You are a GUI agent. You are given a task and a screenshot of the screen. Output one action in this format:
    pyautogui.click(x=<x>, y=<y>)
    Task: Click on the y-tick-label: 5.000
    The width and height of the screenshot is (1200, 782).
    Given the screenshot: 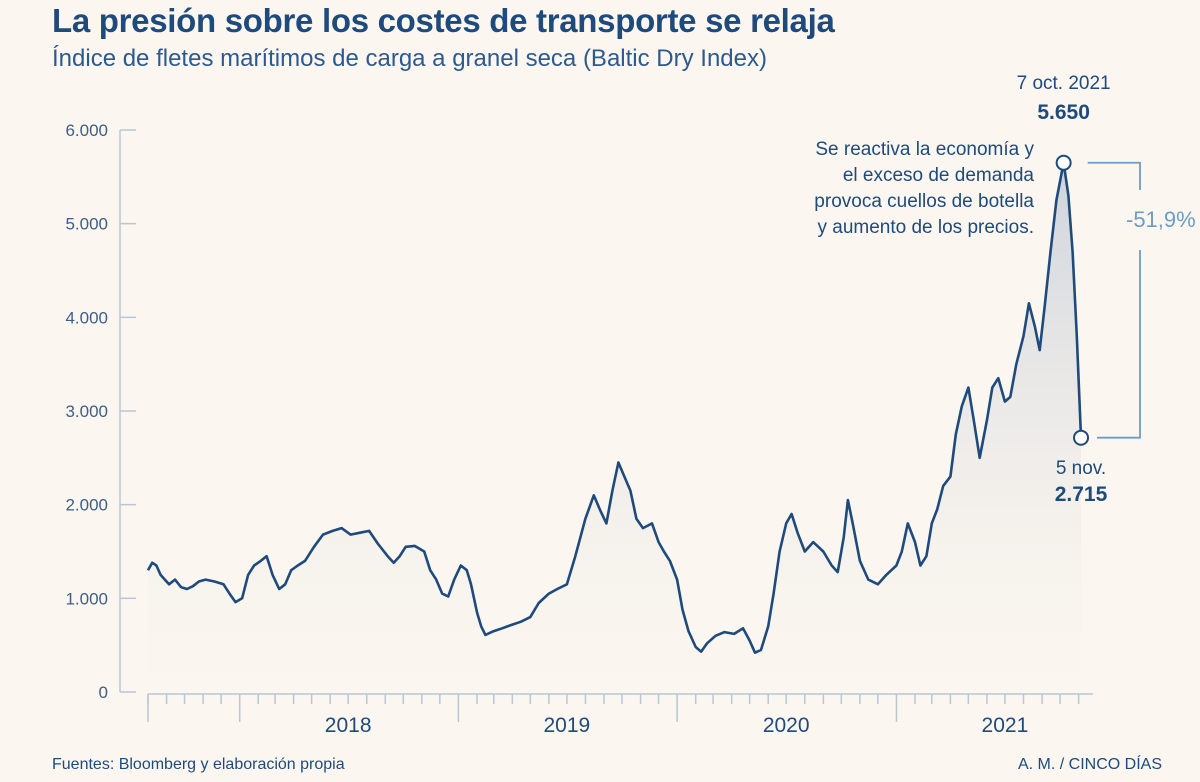 What is the action you would take?
    pyautogui.click(x=86, y=224)
    